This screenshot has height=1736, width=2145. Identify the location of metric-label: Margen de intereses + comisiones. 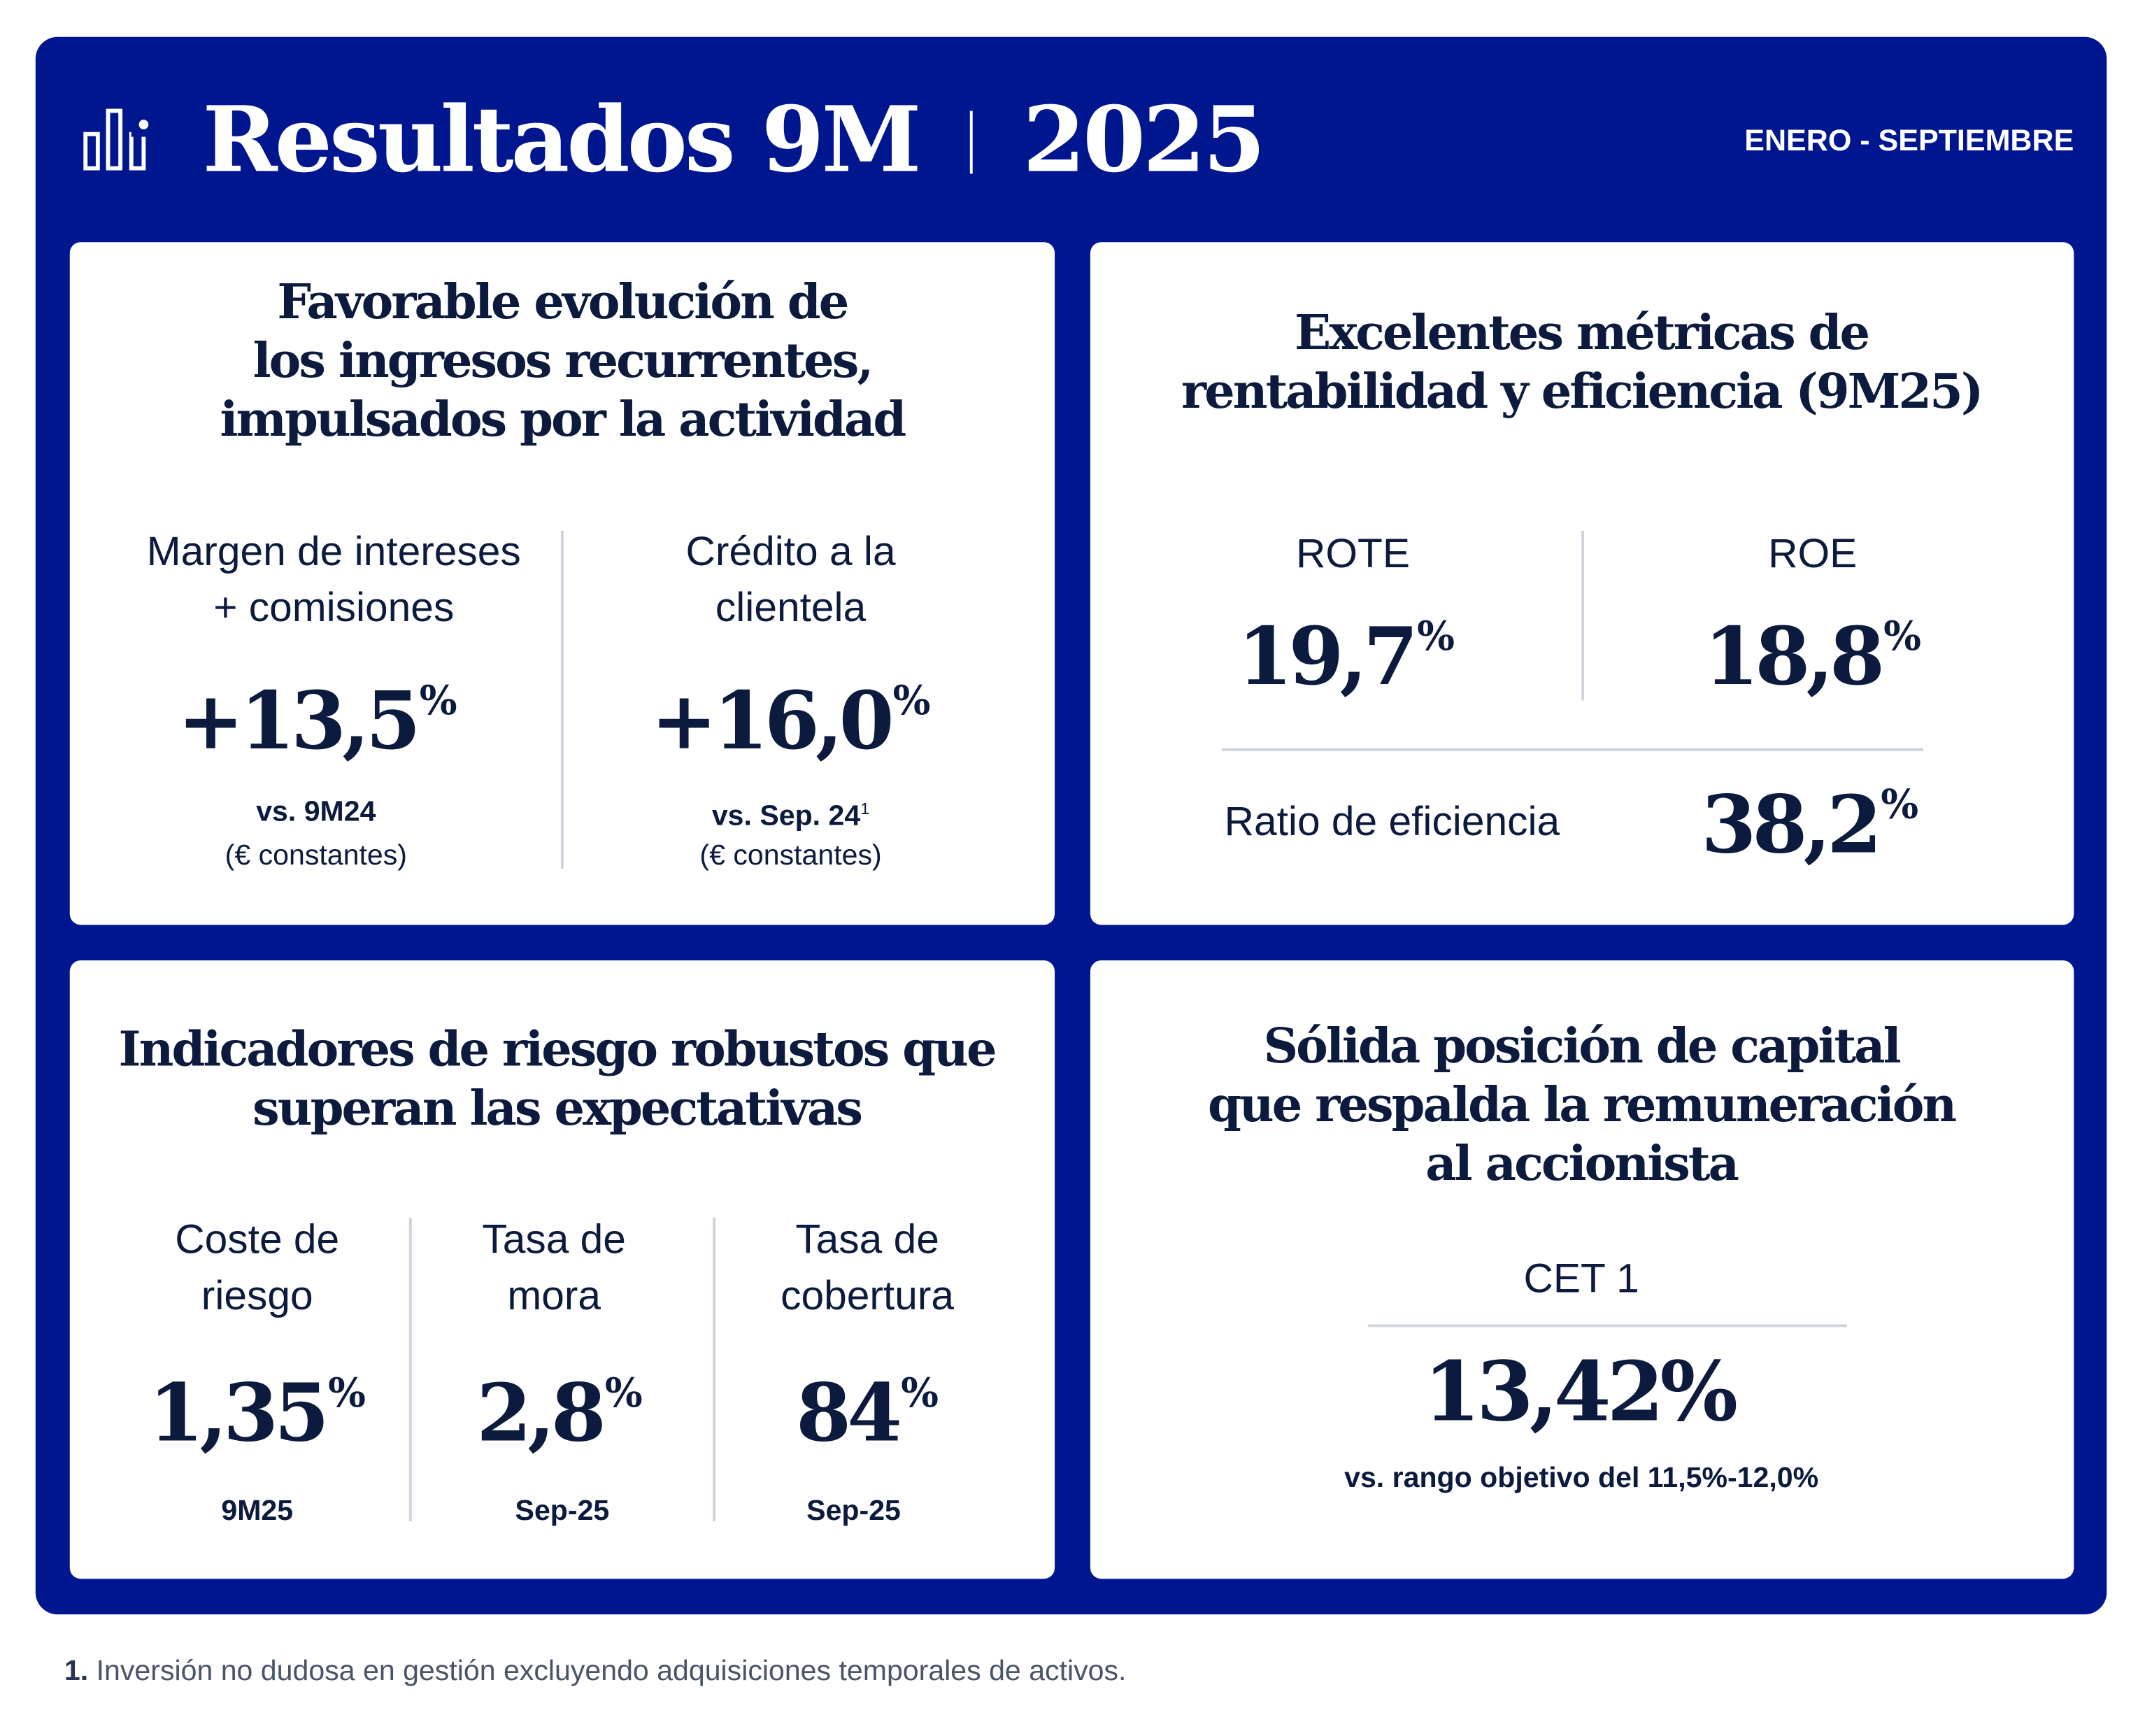
(333, 580).